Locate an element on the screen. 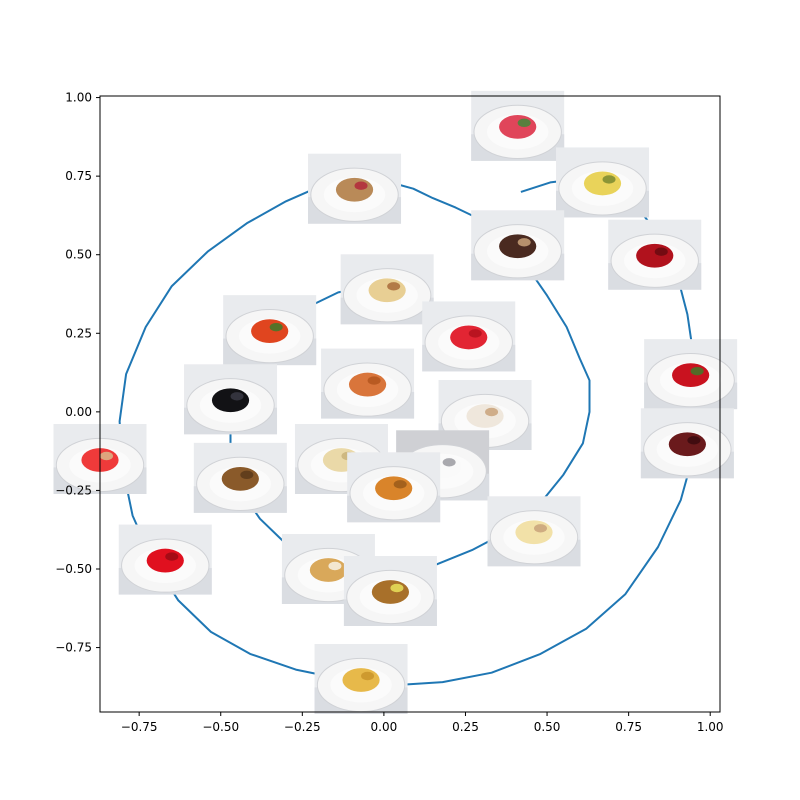 Image resolution: width=800 pixels, height=800 pixels. food-thumbnail-red-gummies is located at coordinates (469, 336).